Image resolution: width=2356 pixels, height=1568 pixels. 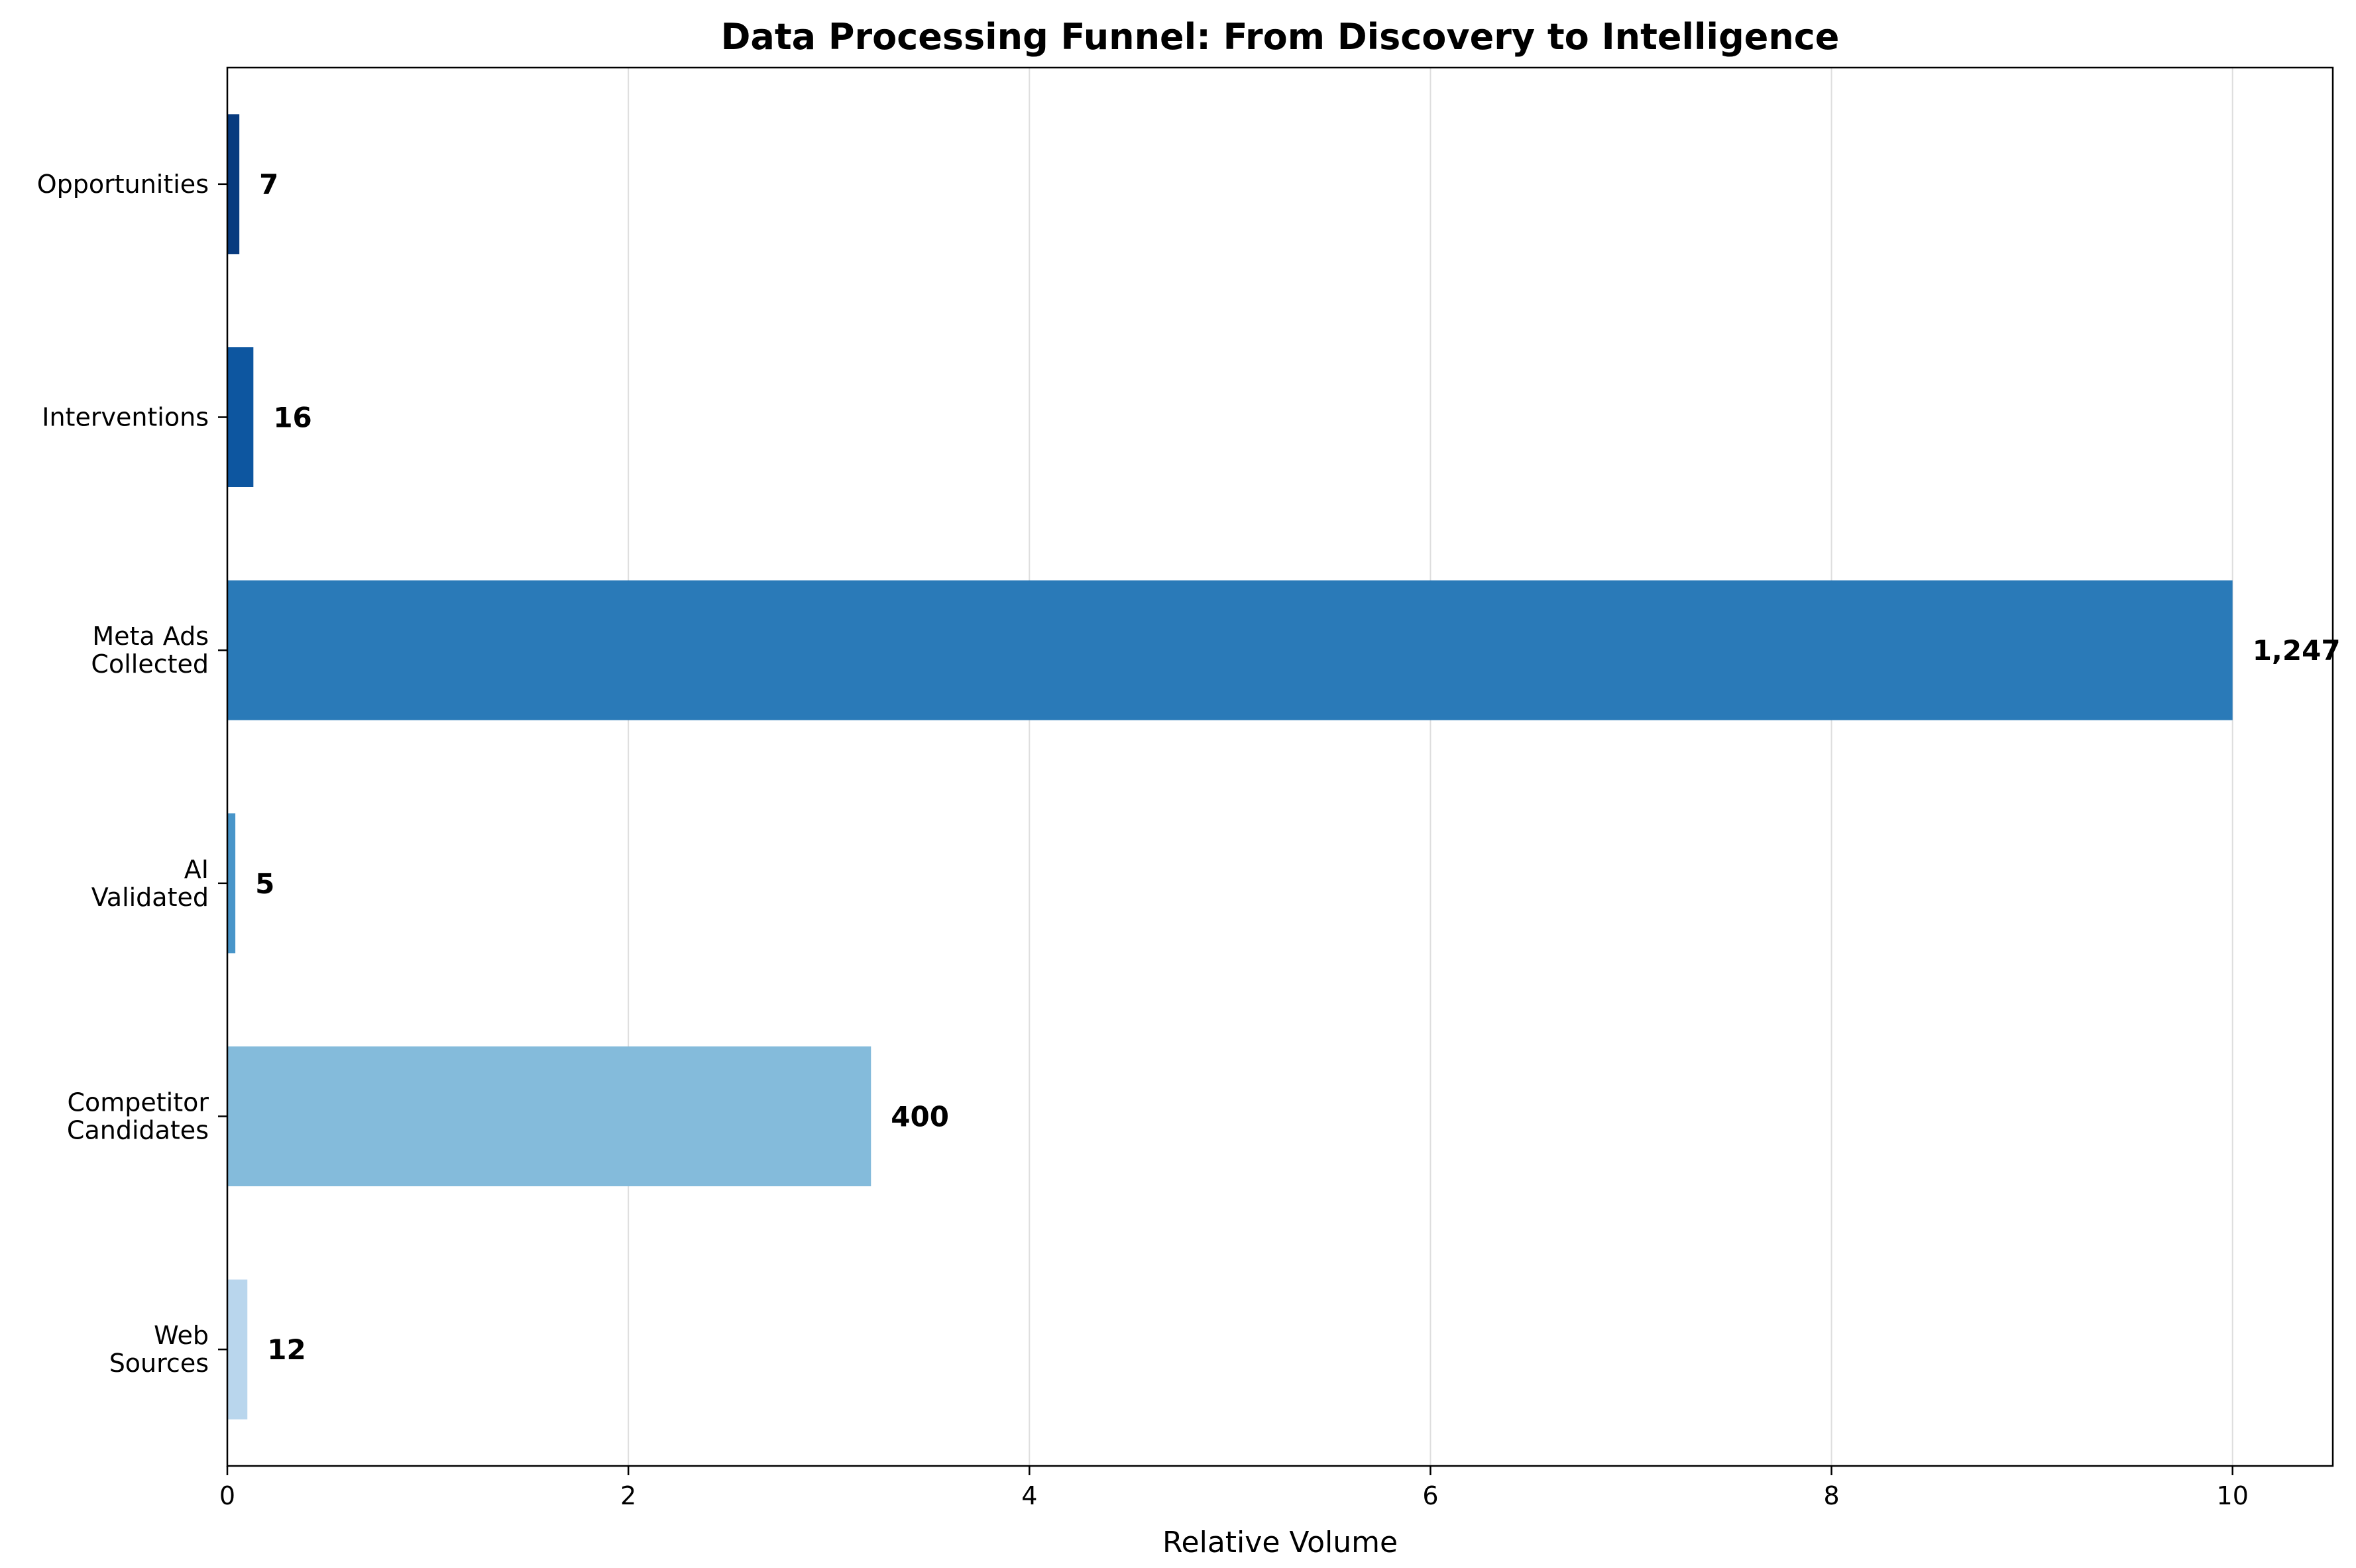 I want to click on y-tick-label-line: Opportunities, so click(x=123, y=185).